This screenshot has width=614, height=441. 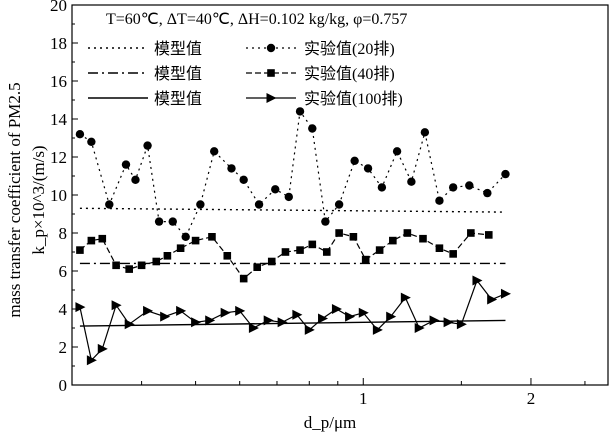 I want to click on y-tick-label: 10, so click(x=58, y=195).